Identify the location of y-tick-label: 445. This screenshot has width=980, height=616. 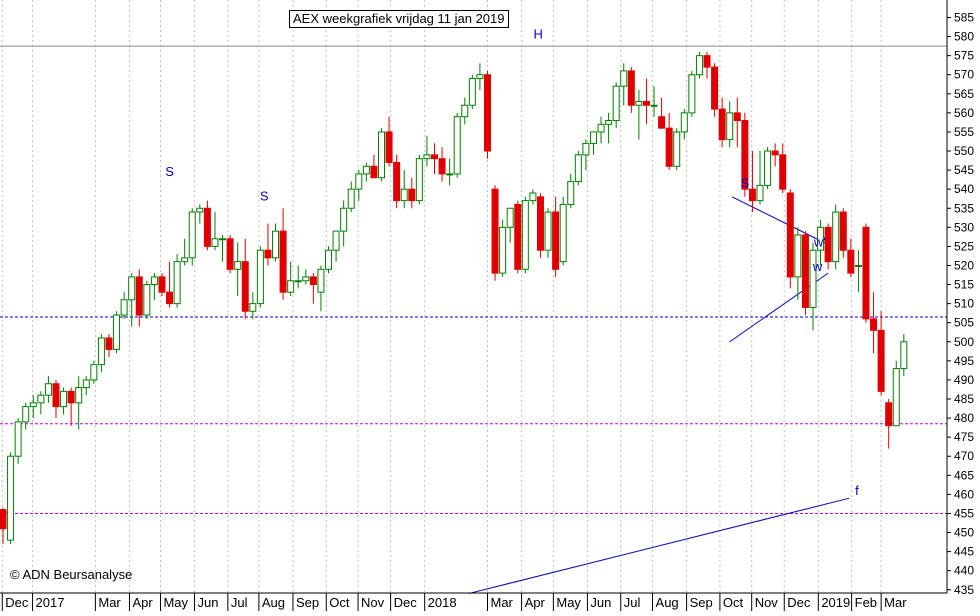
(964, 552).